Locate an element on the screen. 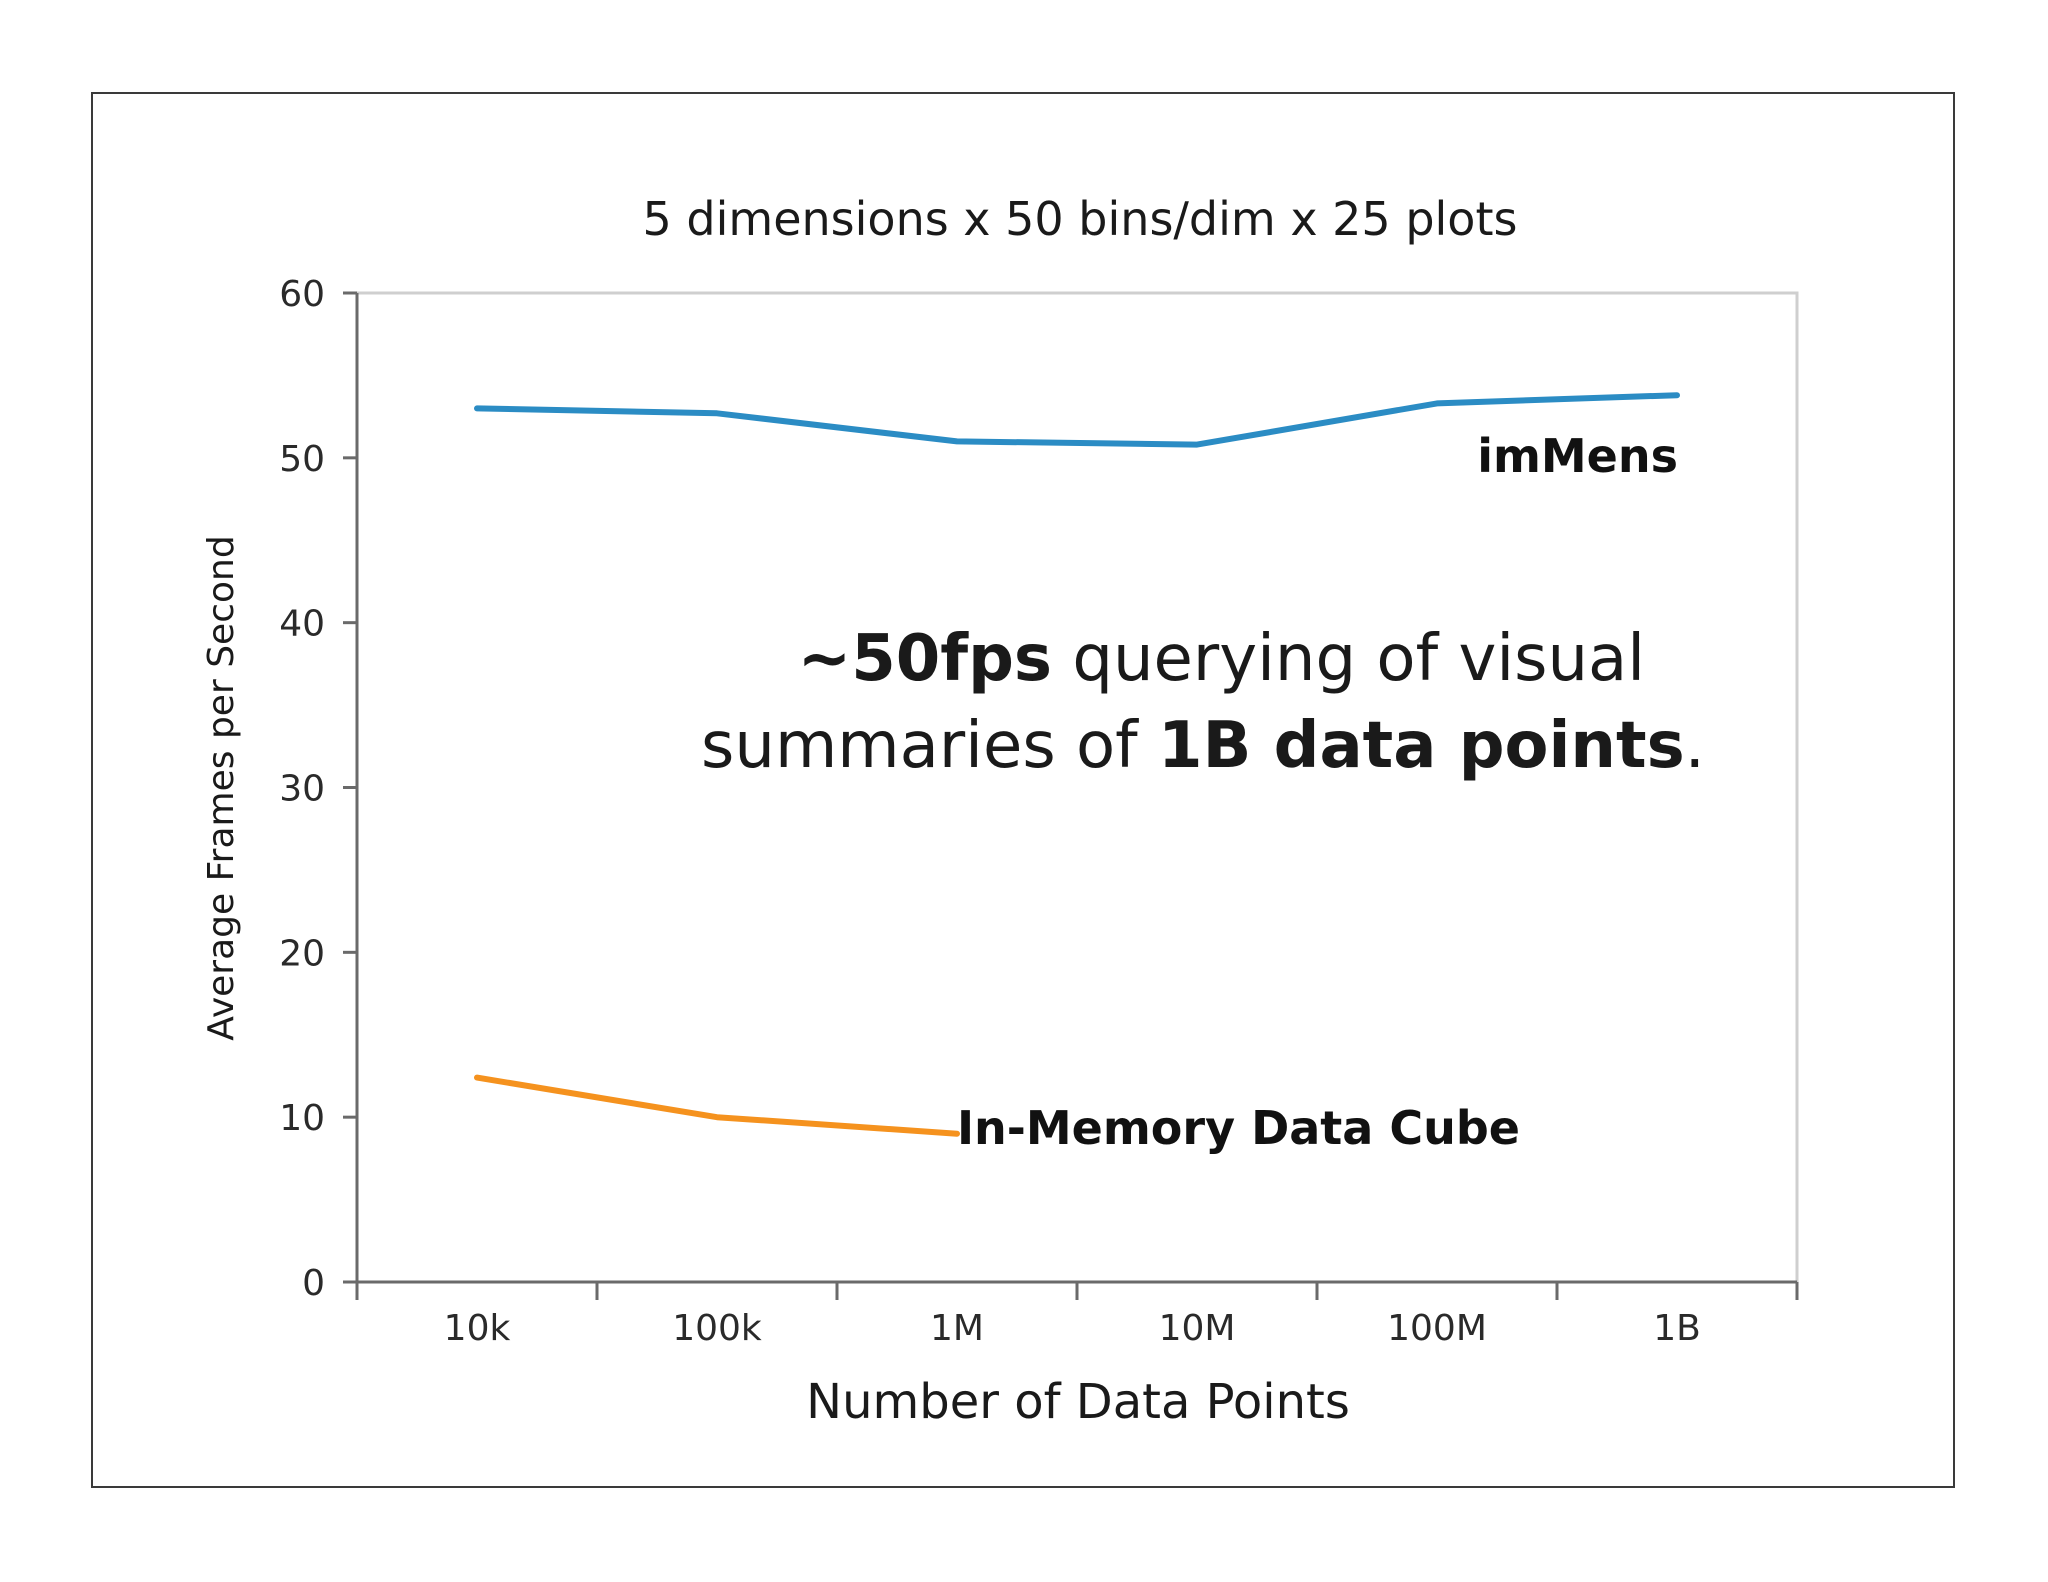  annotation-line-2: summaries of 1B data points. is located at coordinates (1203, 746).